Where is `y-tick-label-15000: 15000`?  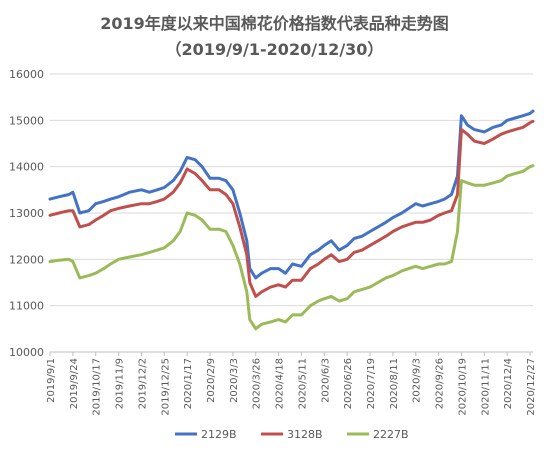
y-tick-label-15000: 15000 is located at coordinates (26, 120).